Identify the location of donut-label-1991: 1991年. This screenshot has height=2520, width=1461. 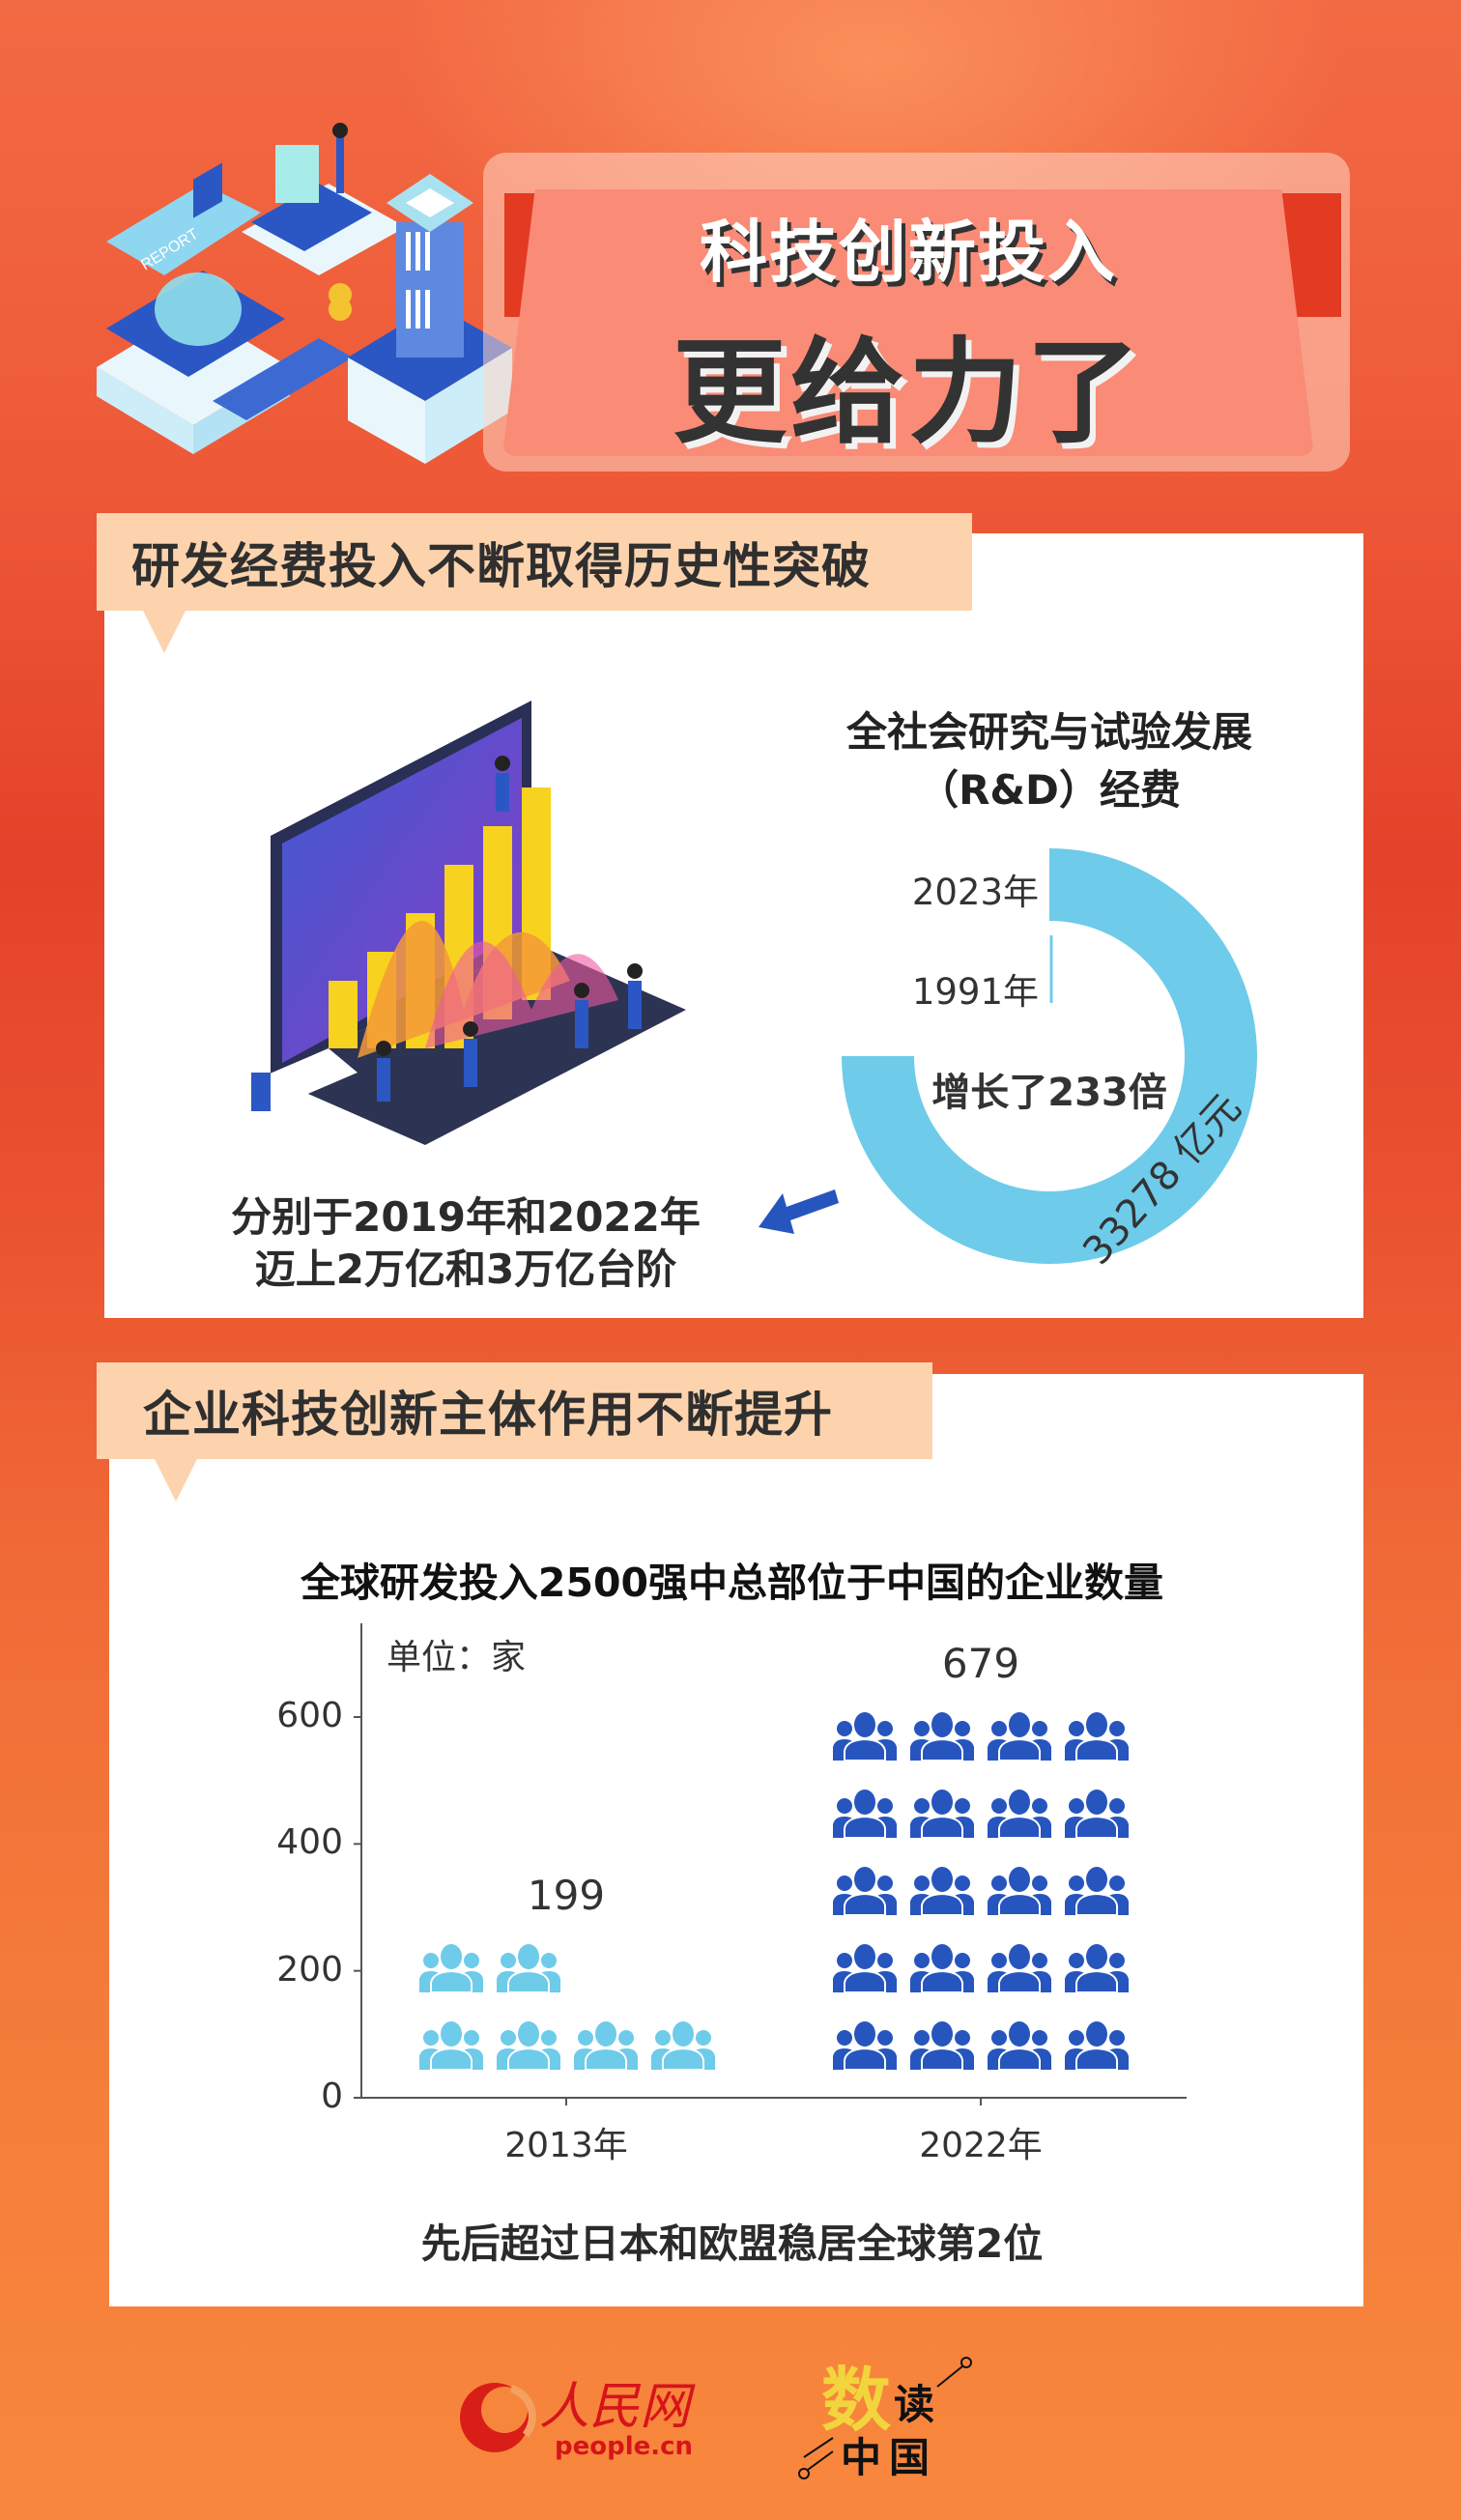
(975, 992).